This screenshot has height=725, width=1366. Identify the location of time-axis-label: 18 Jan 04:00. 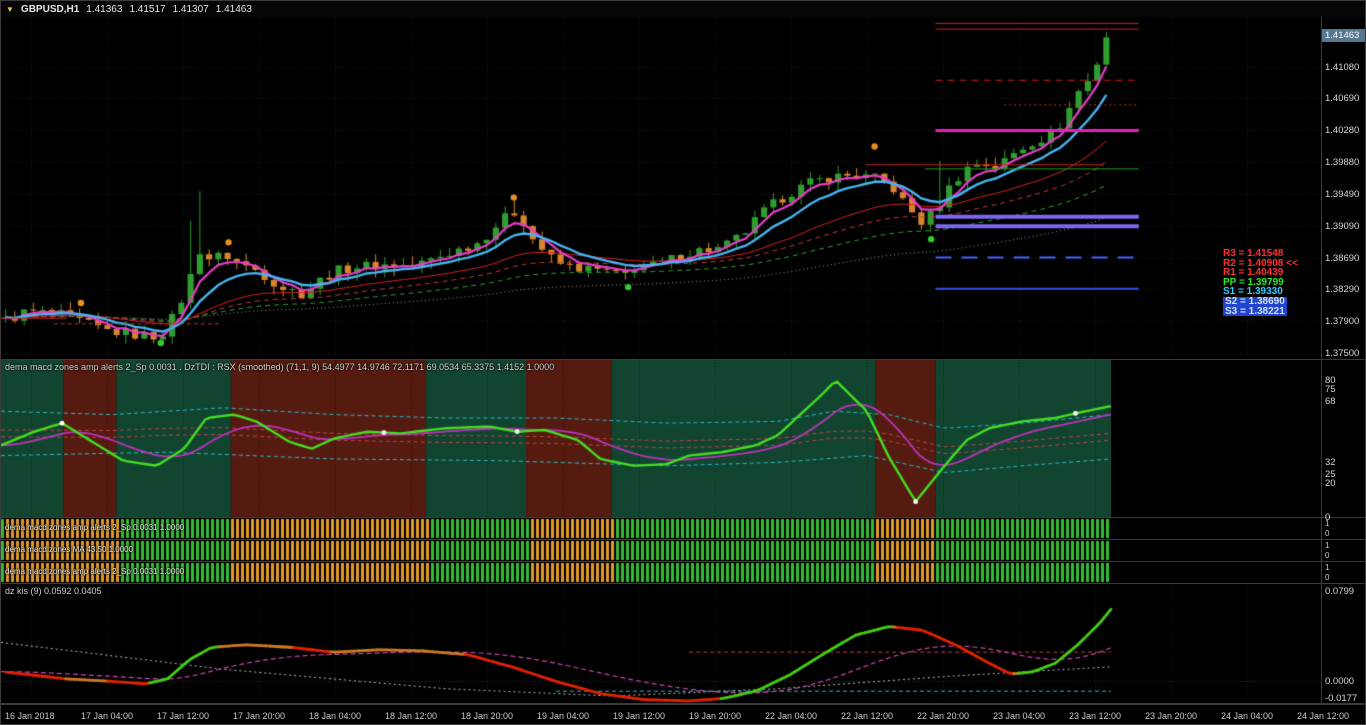
(335, 716).